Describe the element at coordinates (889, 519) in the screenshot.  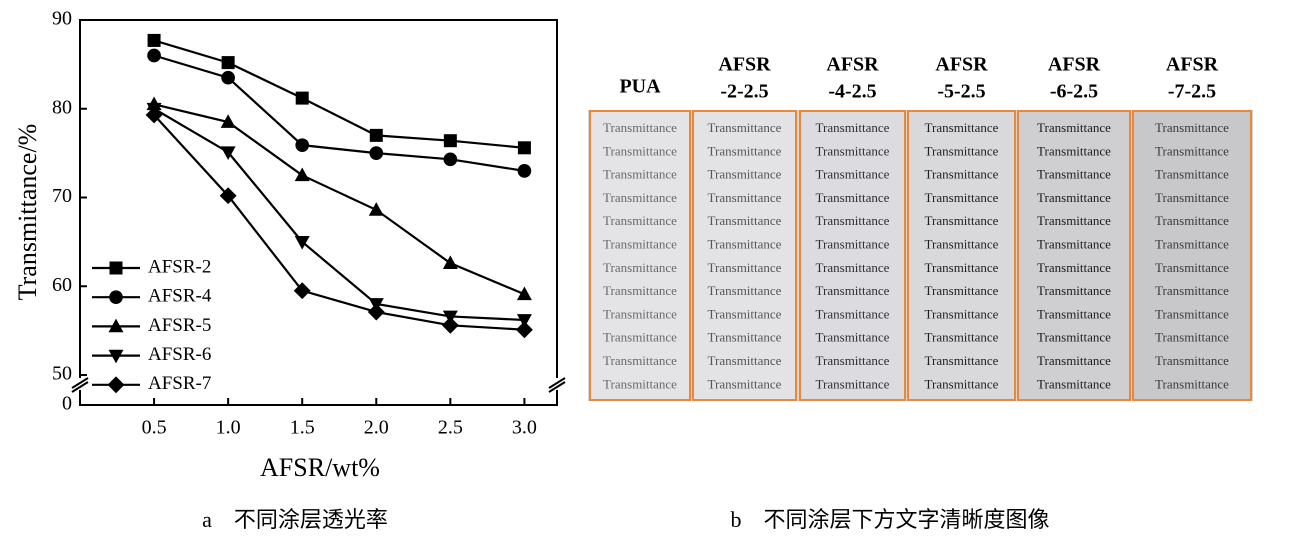
I see `caption-b: b 不同涂层下方文字清晰度图像` at that location.